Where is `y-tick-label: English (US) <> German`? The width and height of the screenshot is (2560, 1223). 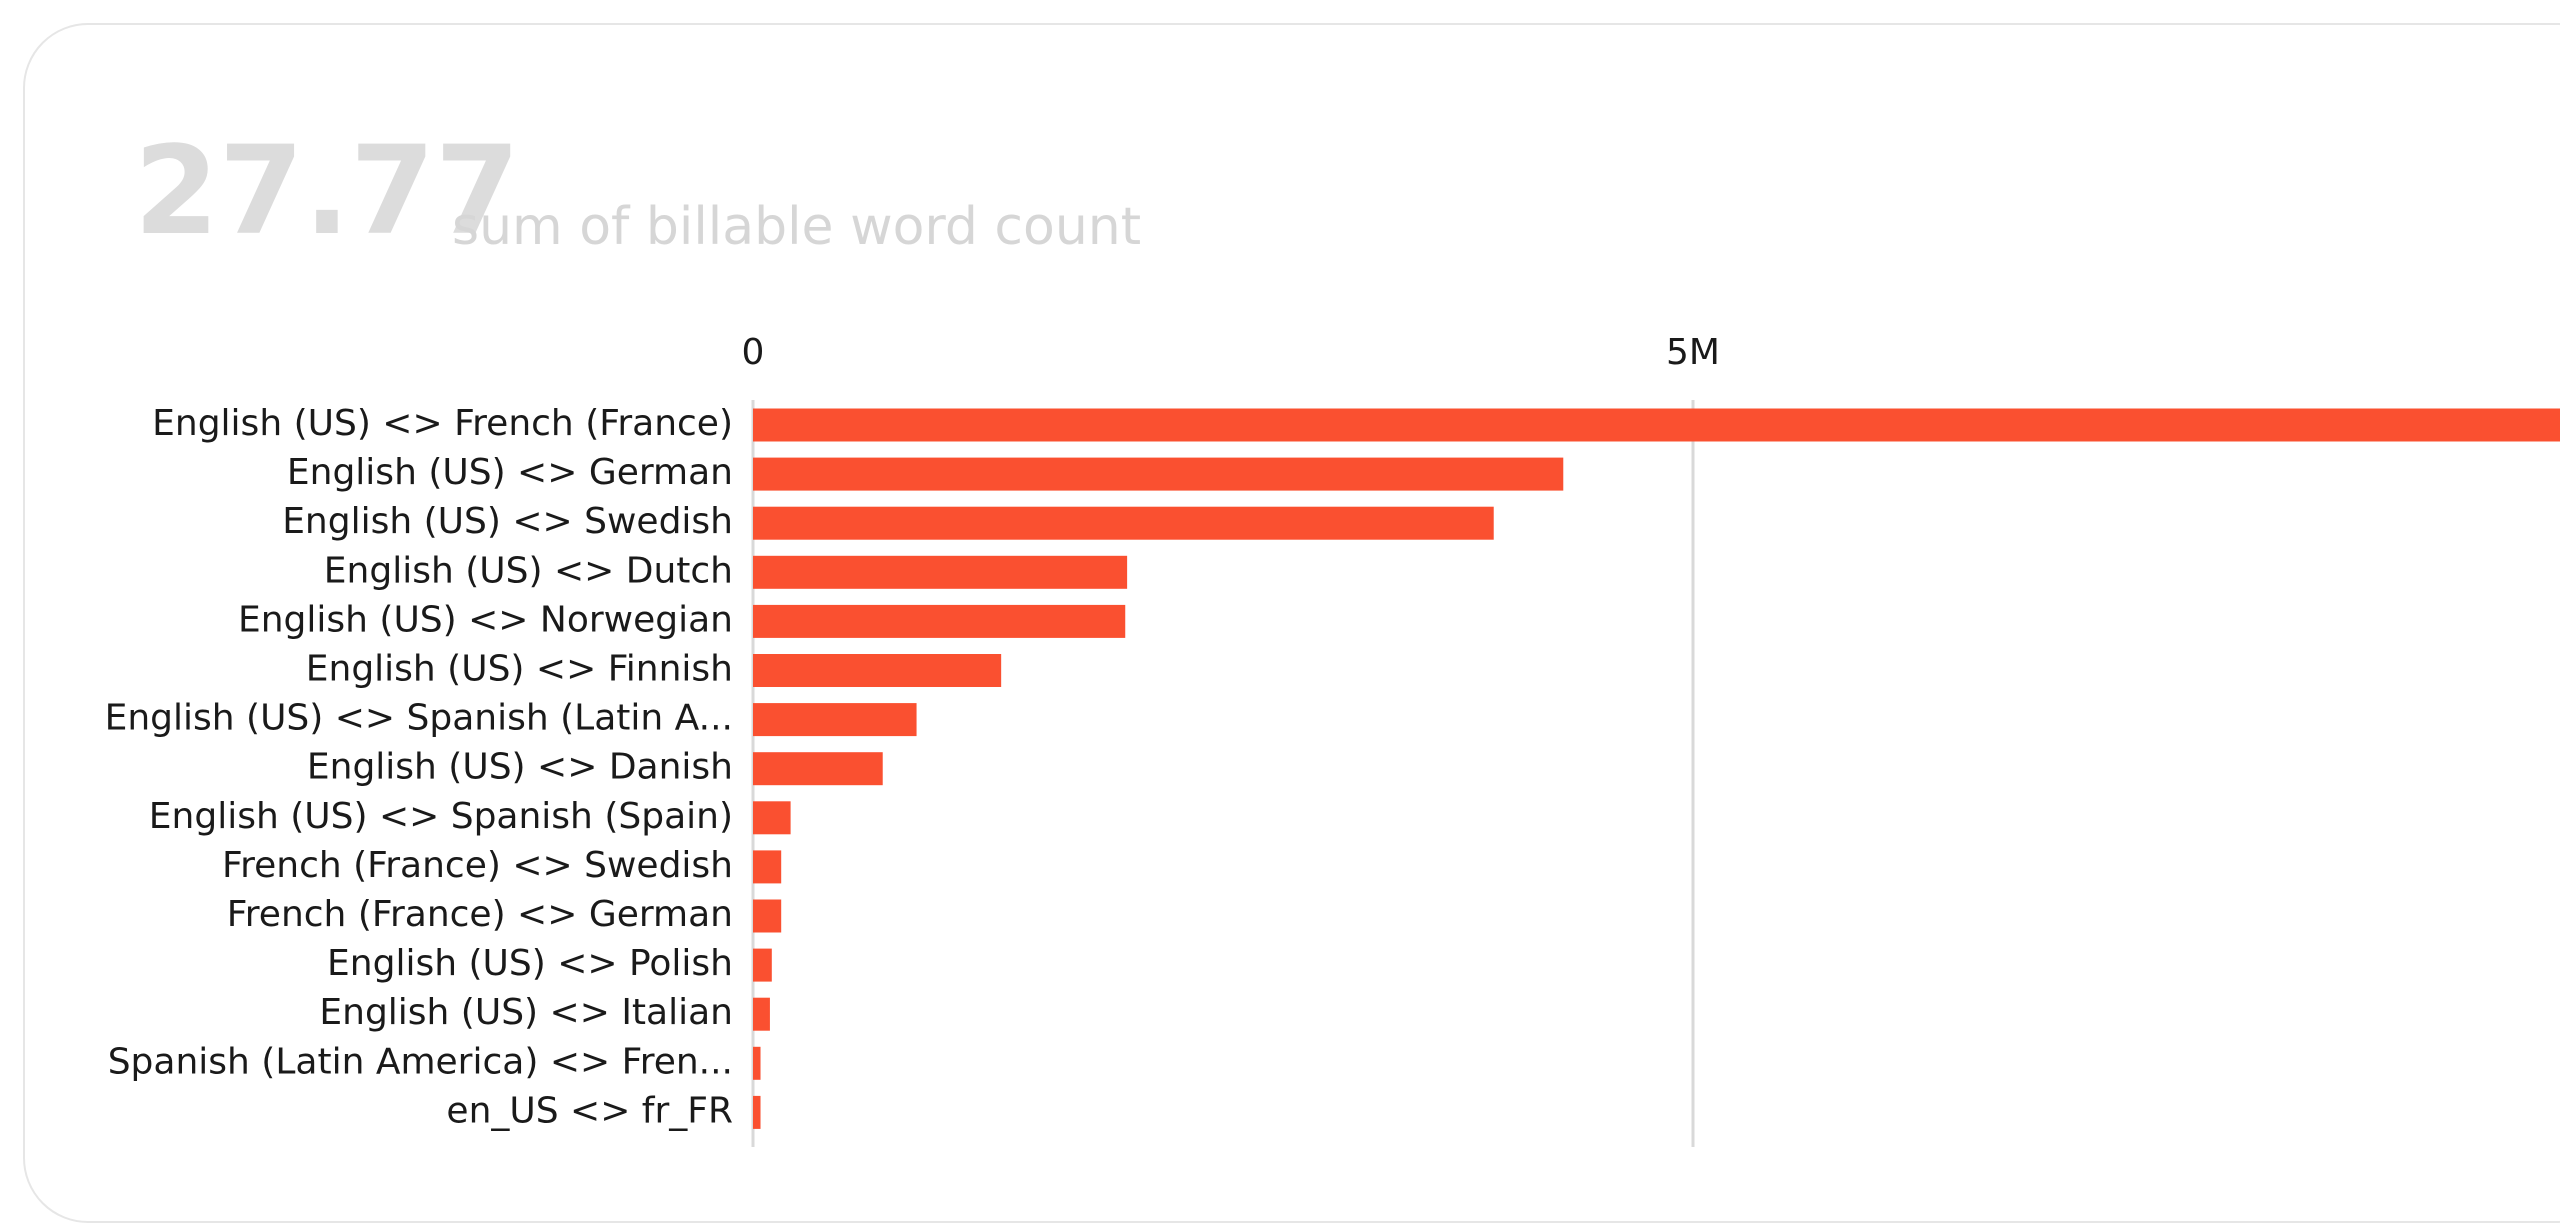
y-tick-label: English (US) <> German is located at coordinates (510, 472).